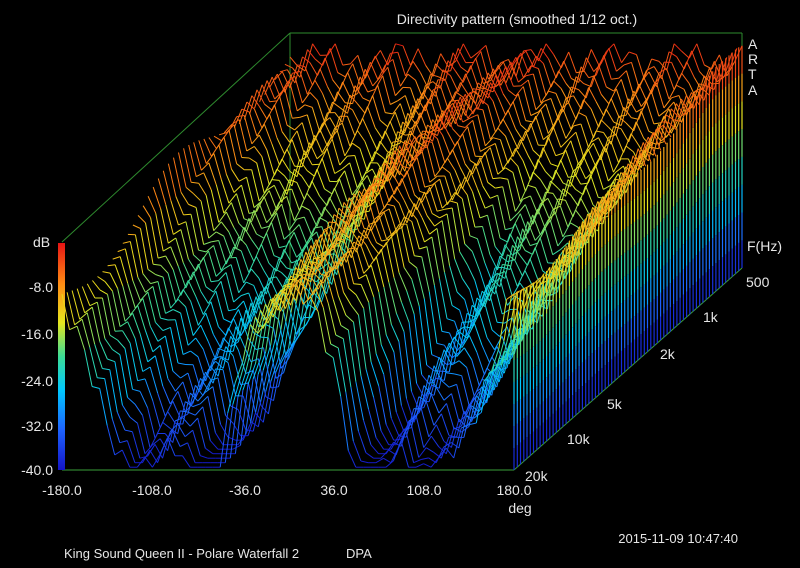  What do you see at coordinates (61, 356) in the screenshot?
I see `colorbar` at bounding box center [61, 356].